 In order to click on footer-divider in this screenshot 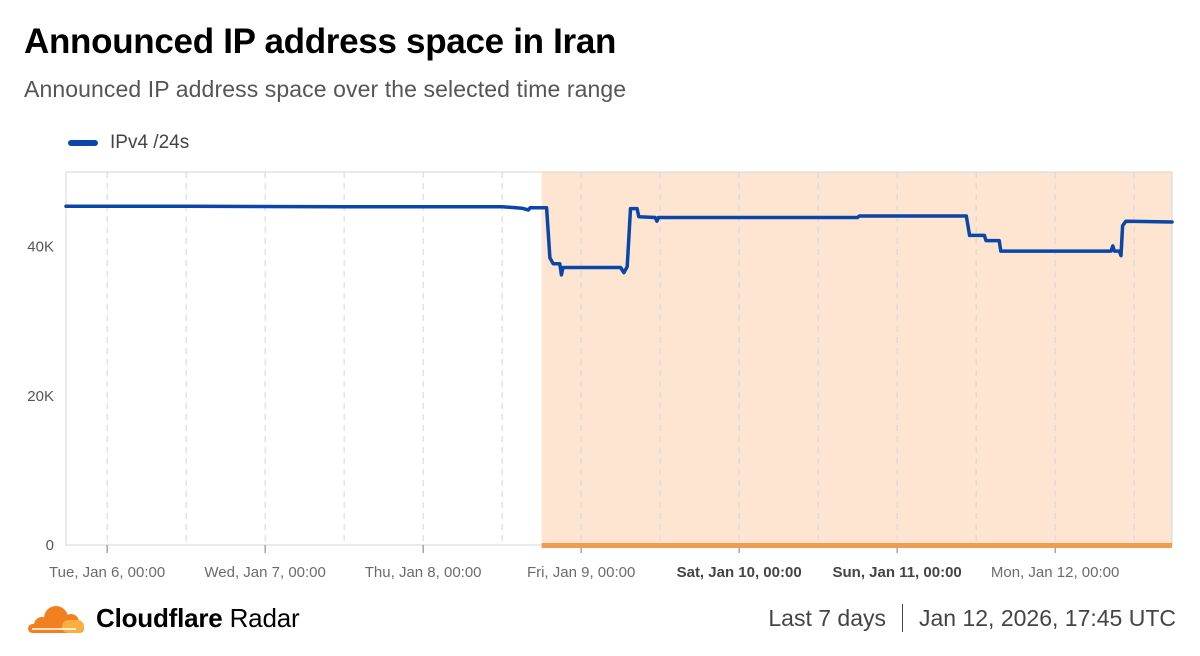, I will do `click(902, 618)`.